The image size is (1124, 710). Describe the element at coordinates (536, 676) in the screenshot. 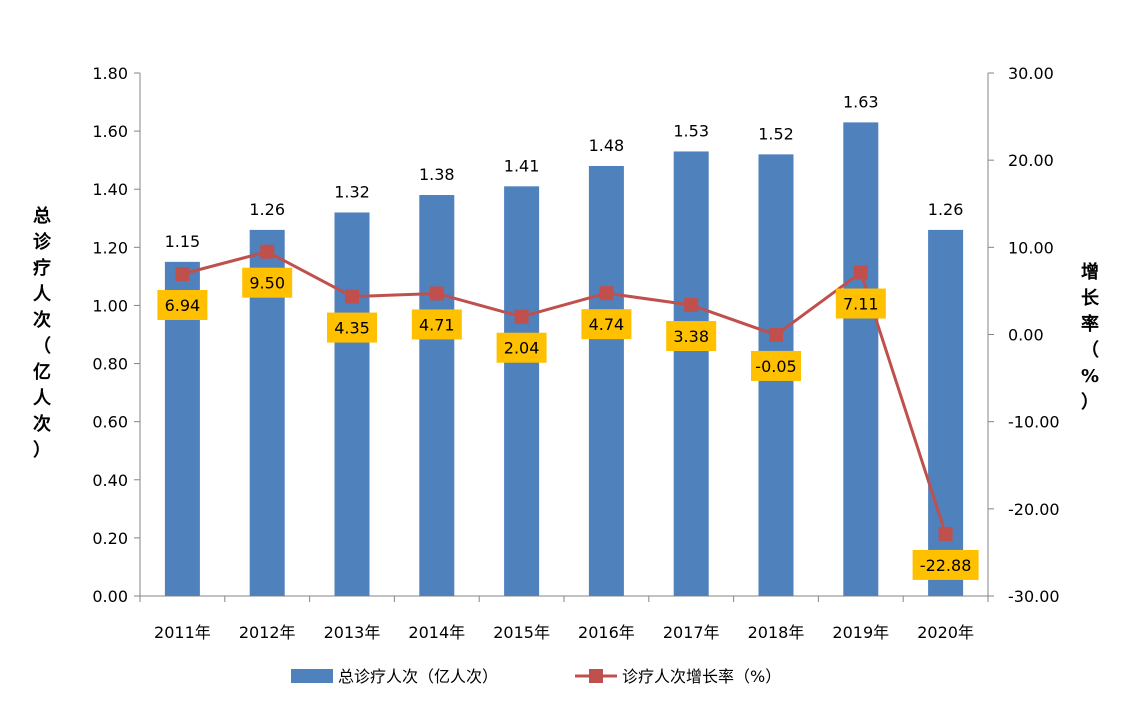

I see `legend: 总诊疗人次（亿人次） 诊疗人次增长率（%）` at that location.